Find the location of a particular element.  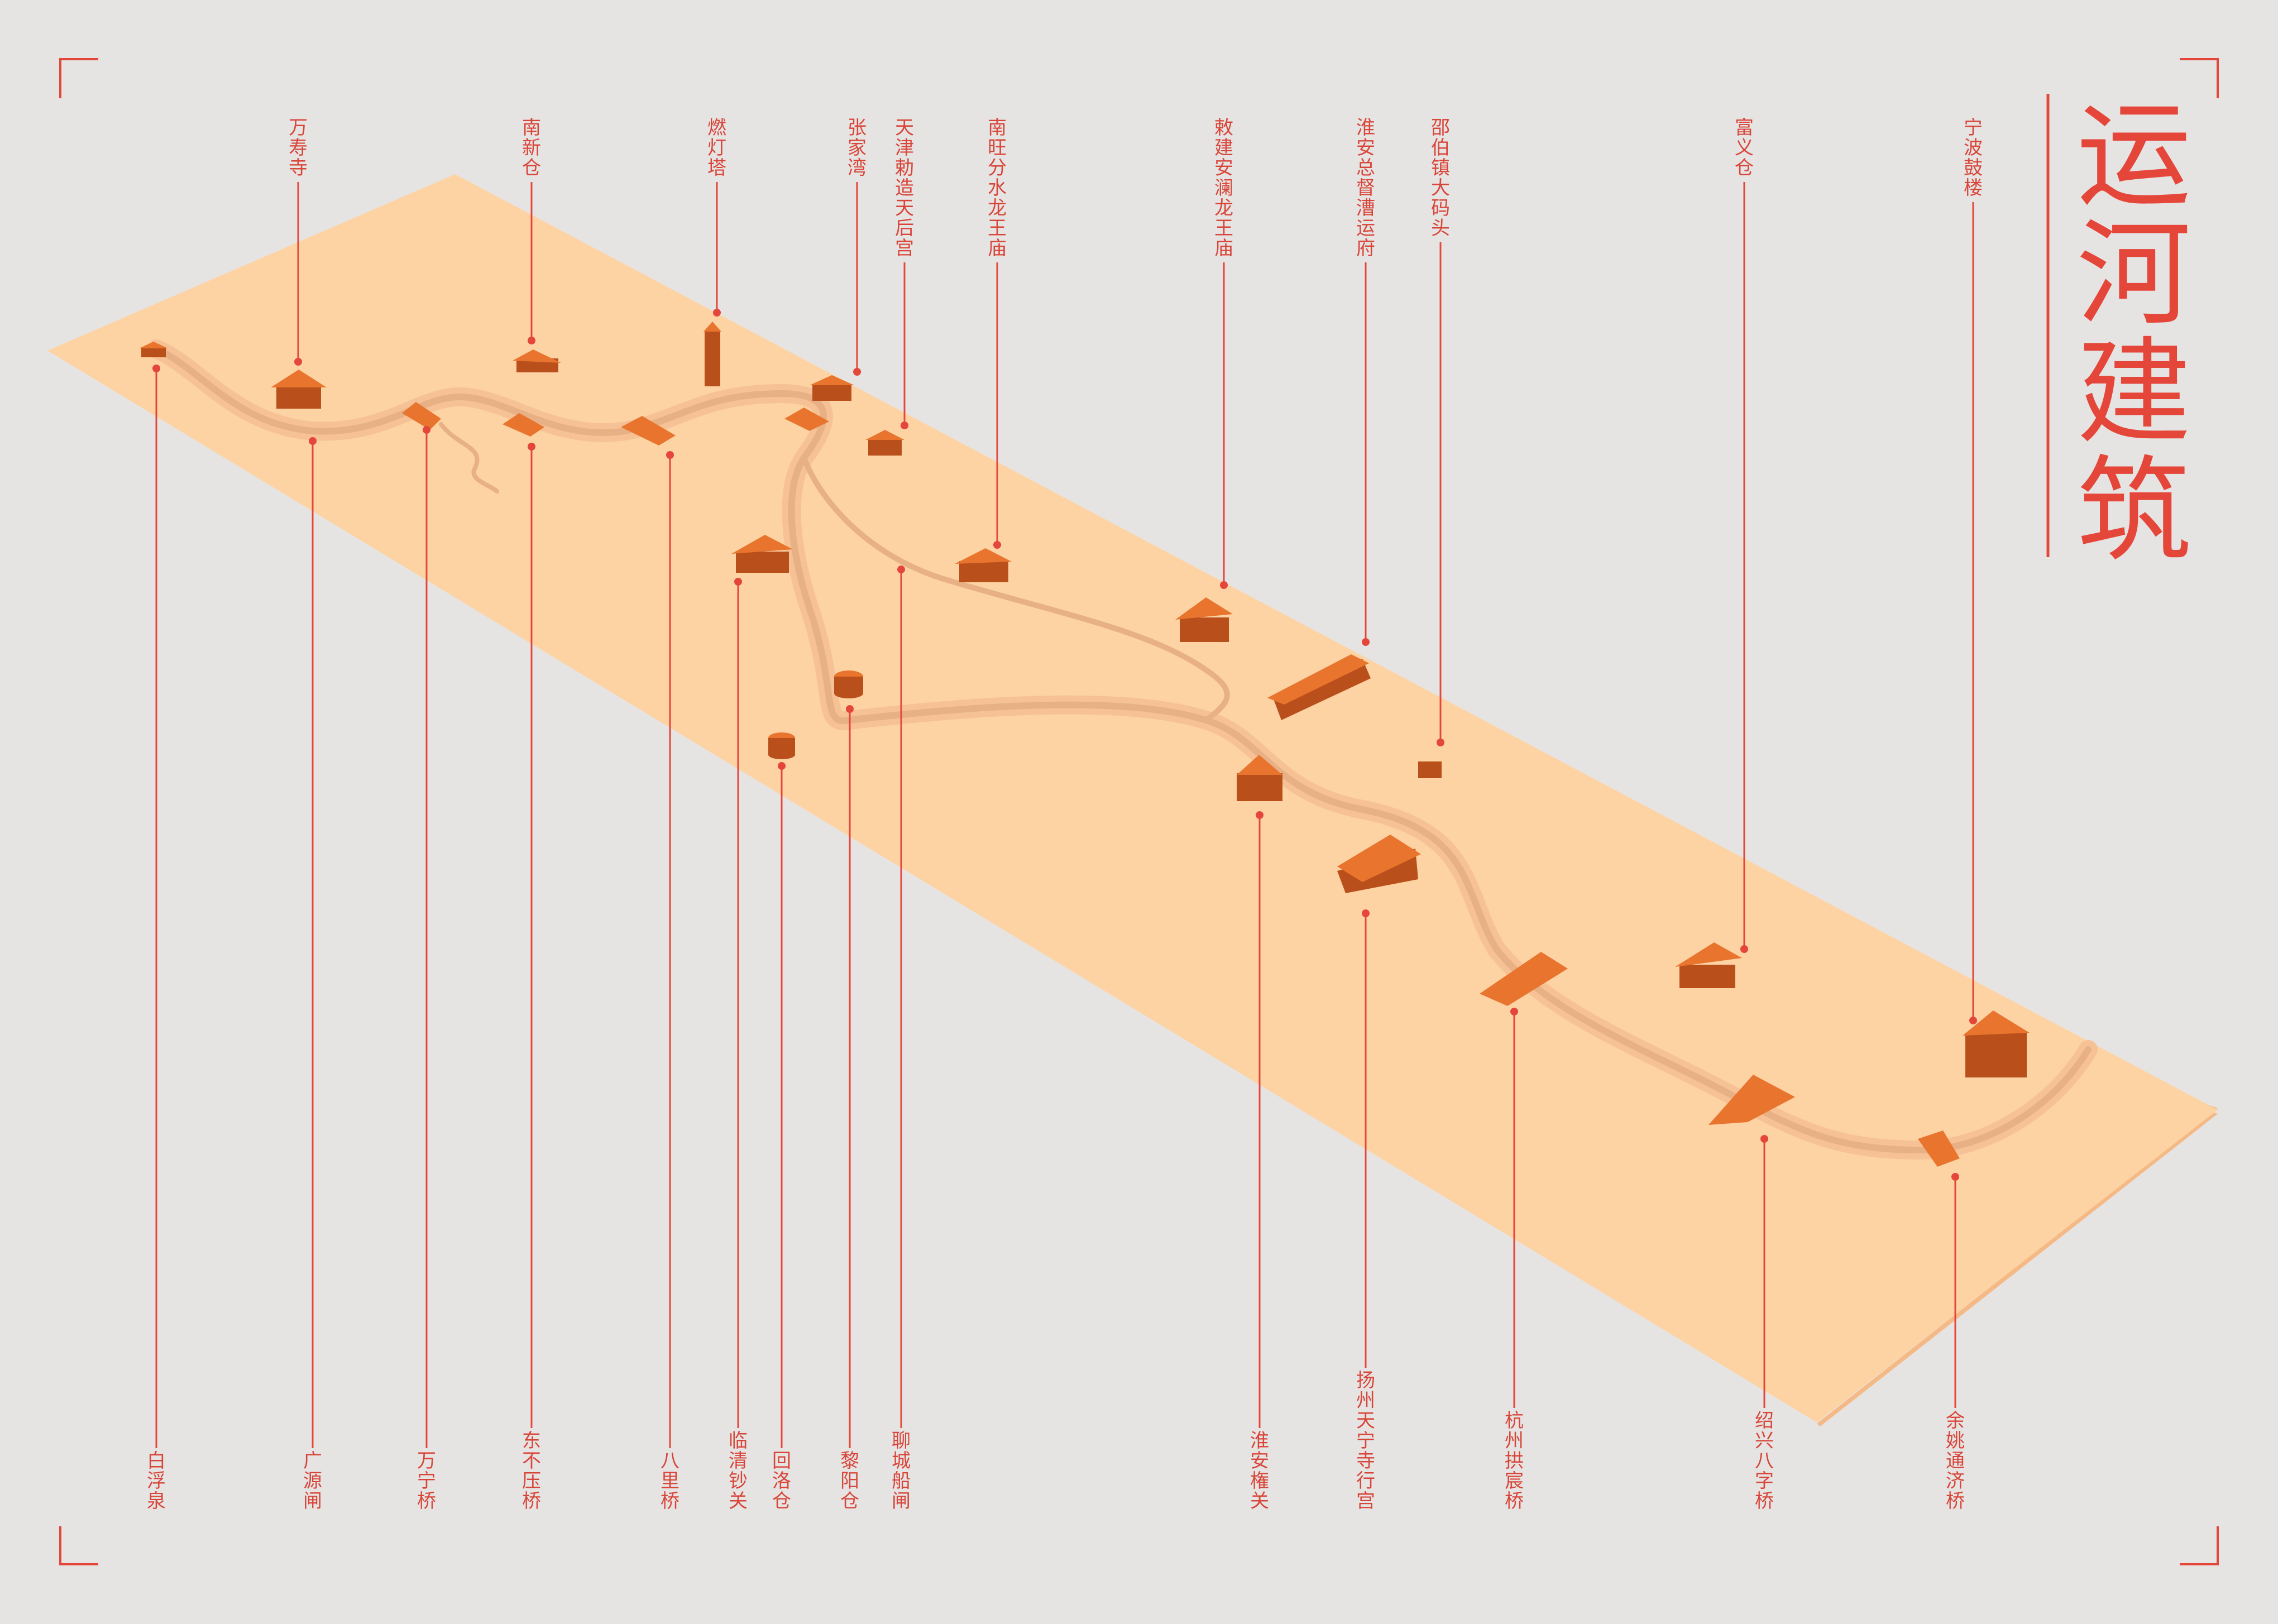

label-huaian-queguan-char: 淮 is located at coordinates (1259, 1441).